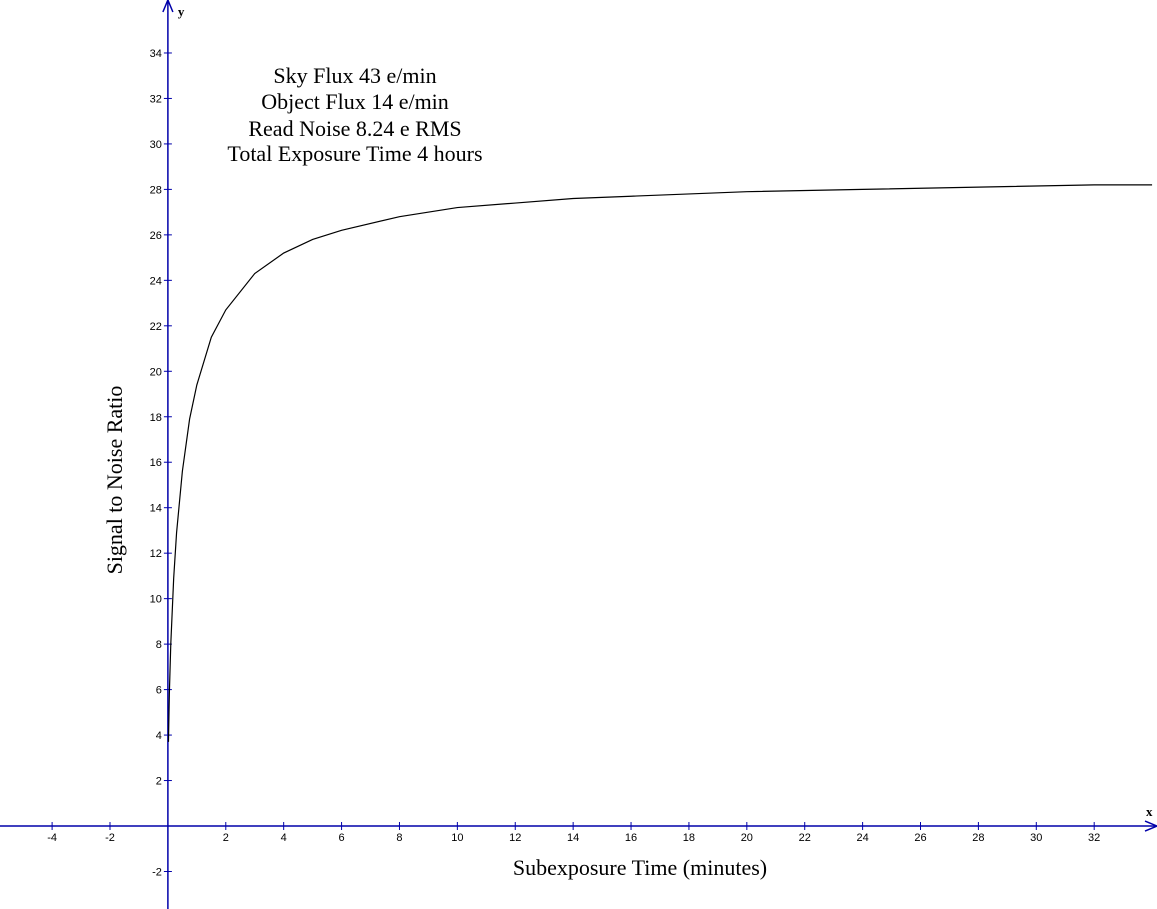  I want to click on x-tick-label: 30, so click(1036, 838).